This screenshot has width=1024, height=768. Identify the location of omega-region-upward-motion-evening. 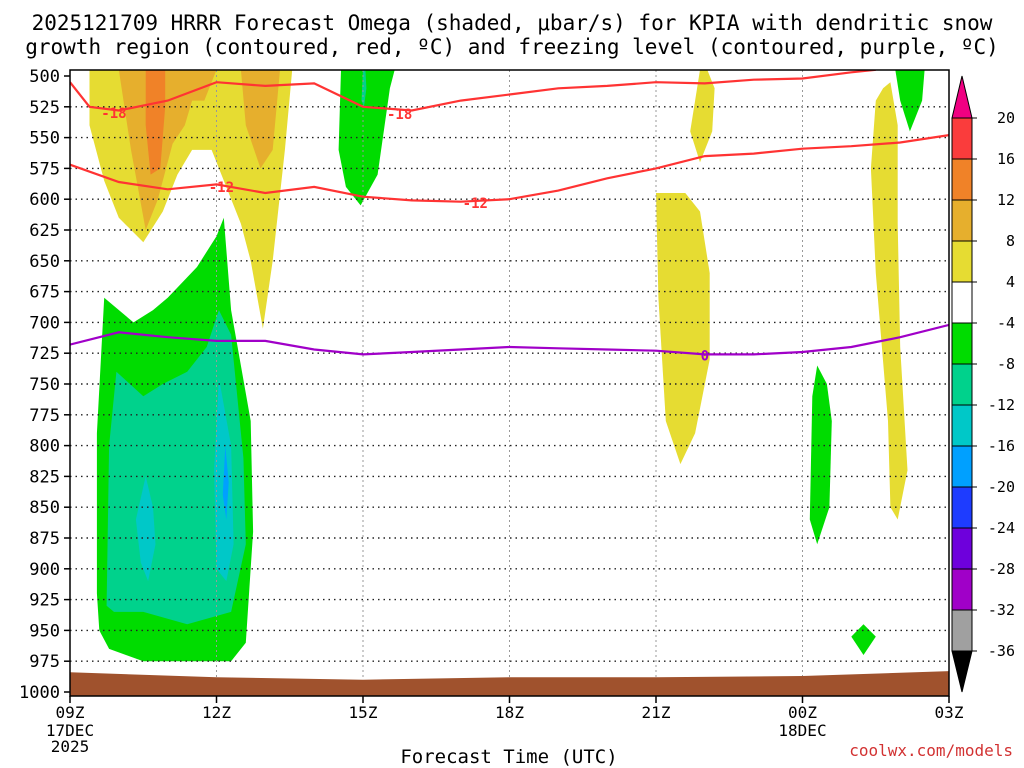
(820, 455).